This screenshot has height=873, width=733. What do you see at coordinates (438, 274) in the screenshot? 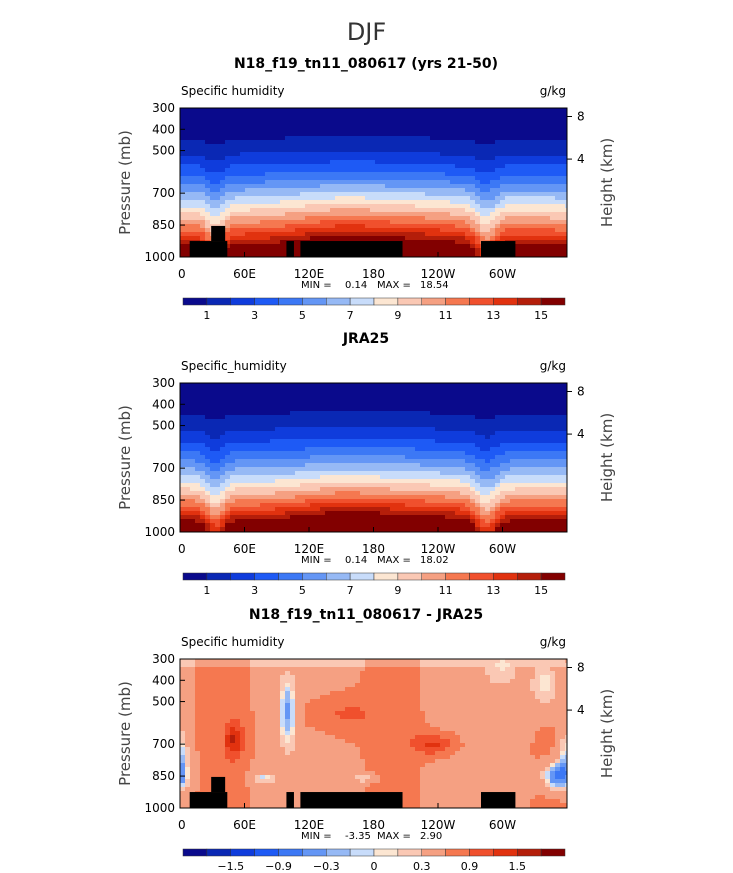
I see `x-tick-label: 120W` at bounding box center [438, 274].